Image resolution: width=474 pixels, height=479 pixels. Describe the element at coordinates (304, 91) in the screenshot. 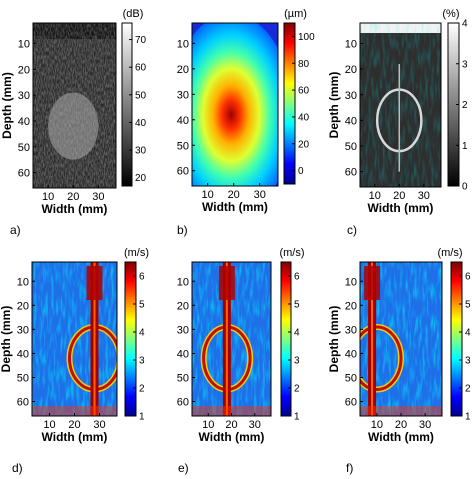

I see `colorbar-tick-label: 60` at that location.